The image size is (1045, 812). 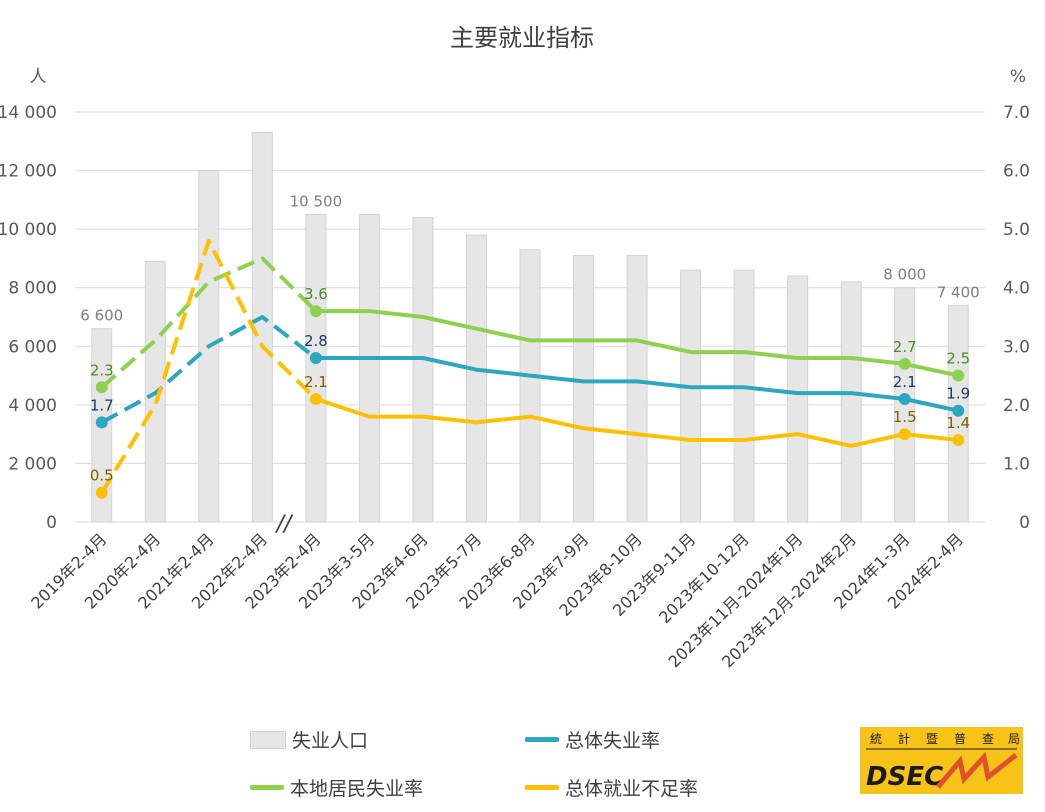 What do you see at coordinates (905, 347) in the screenshot?
I see `line-data-label: 2.7` at bounding box center [905, 347].